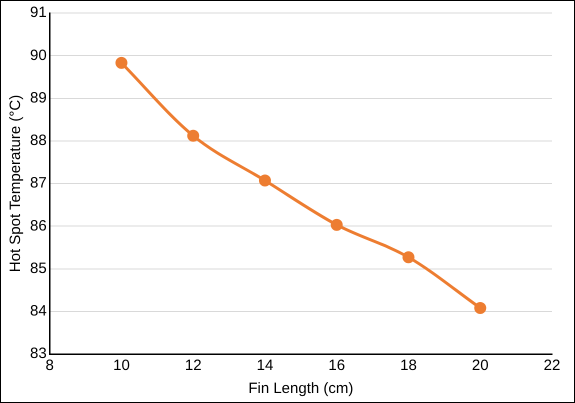 This screenshot has width=575, height=403. What do you see at coordinates (552, 365) in the screenshot?
I see `x-tick-label: 22` at bounding box center [552, 365].